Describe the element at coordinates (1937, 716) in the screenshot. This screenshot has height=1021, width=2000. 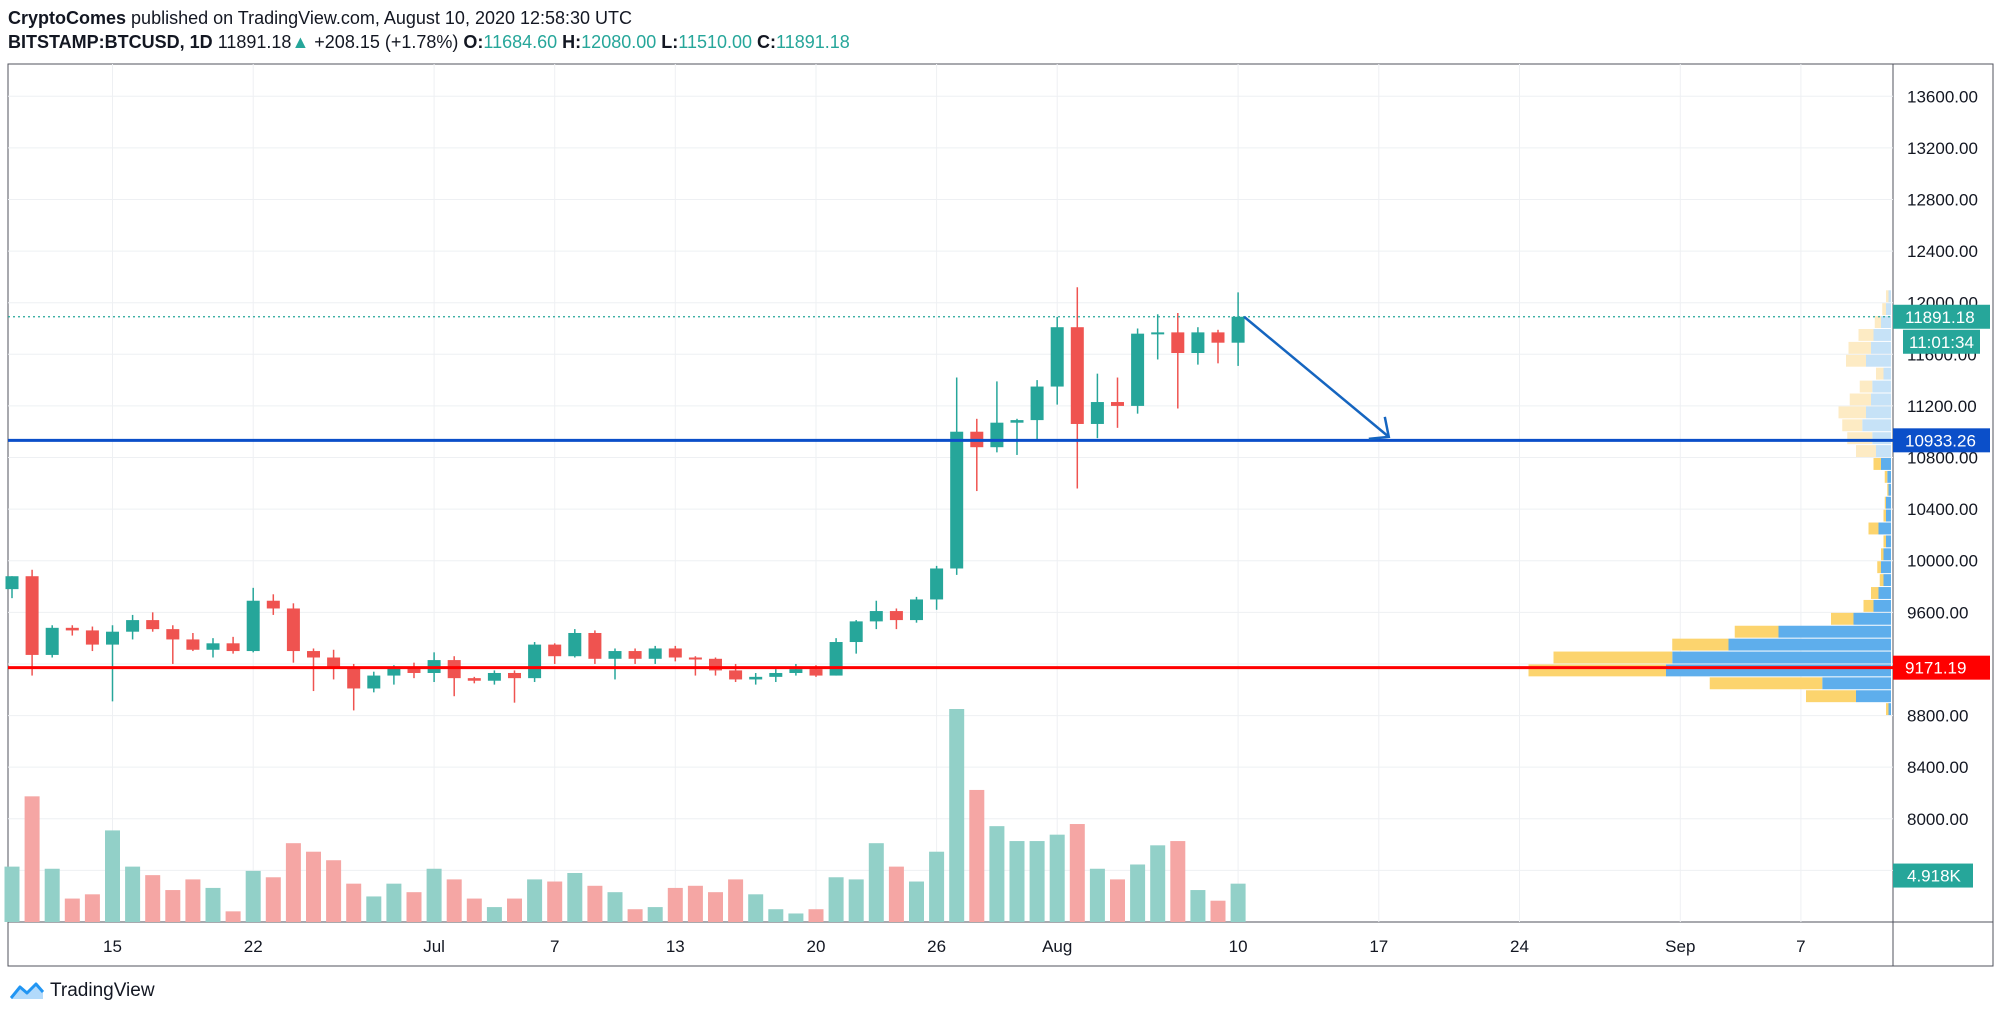
I see `price-tick-label: 8800.00` at that location.